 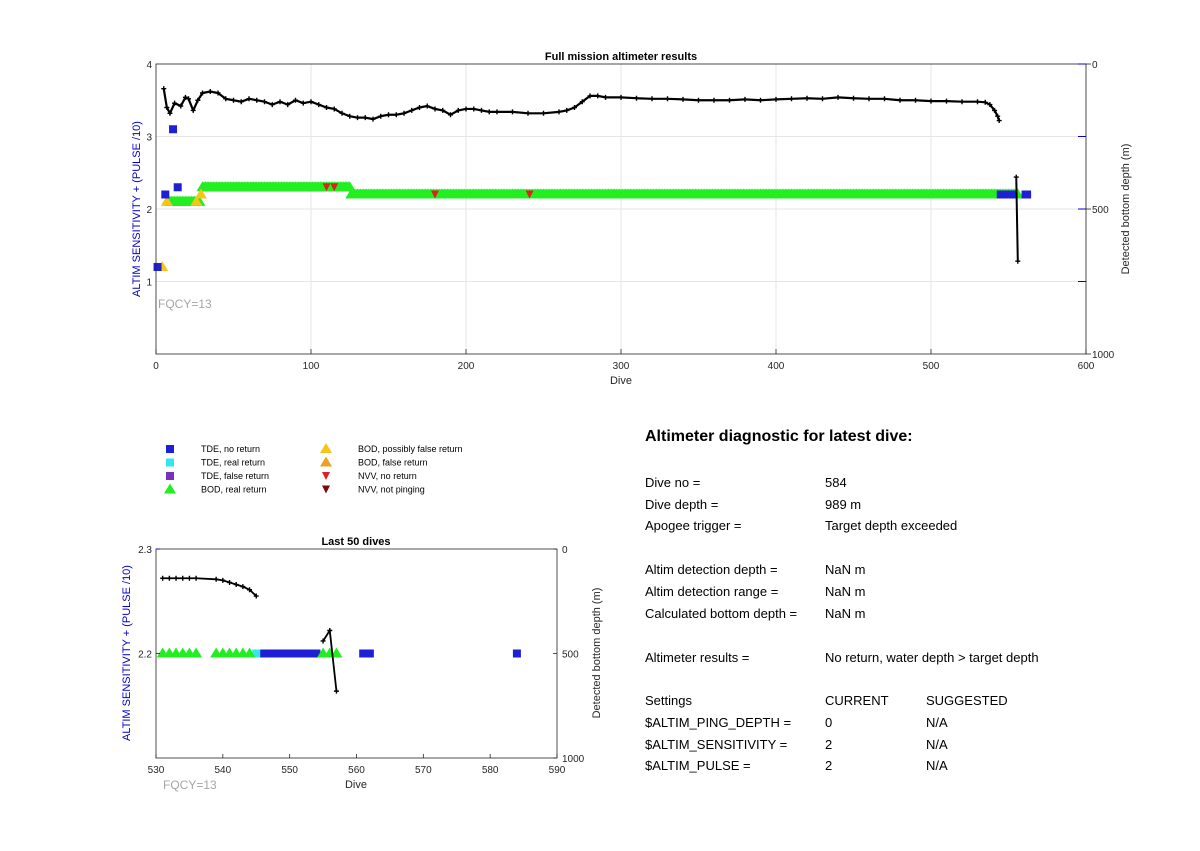 What do you see at coordinates (624, 360) in the screenshot?
I see `top-x-ticks: 0 100 200 300 400 500 600` at bounding box center [624, 360].